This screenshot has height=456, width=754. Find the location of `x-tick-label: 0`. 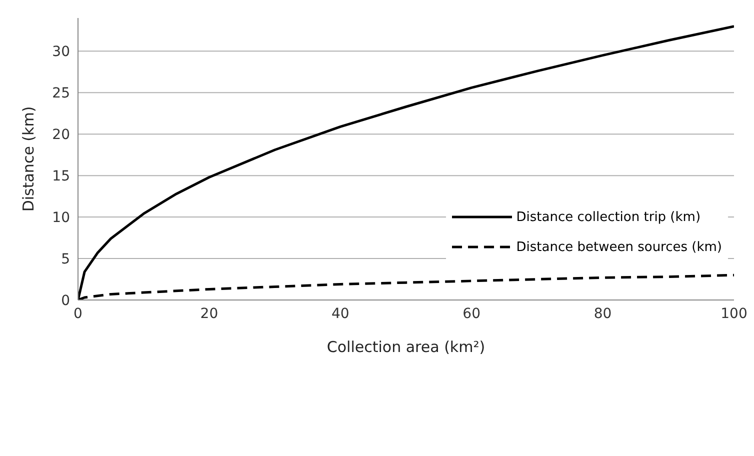

x-tick-label: 0 is located at coordinates (78, 314).